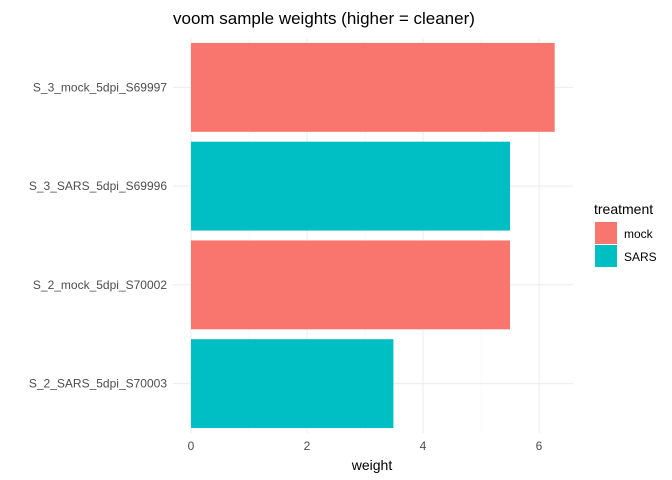  I want to click on y-tick-label: S_3_mock_5dpi_S69997, so click(100, 87).